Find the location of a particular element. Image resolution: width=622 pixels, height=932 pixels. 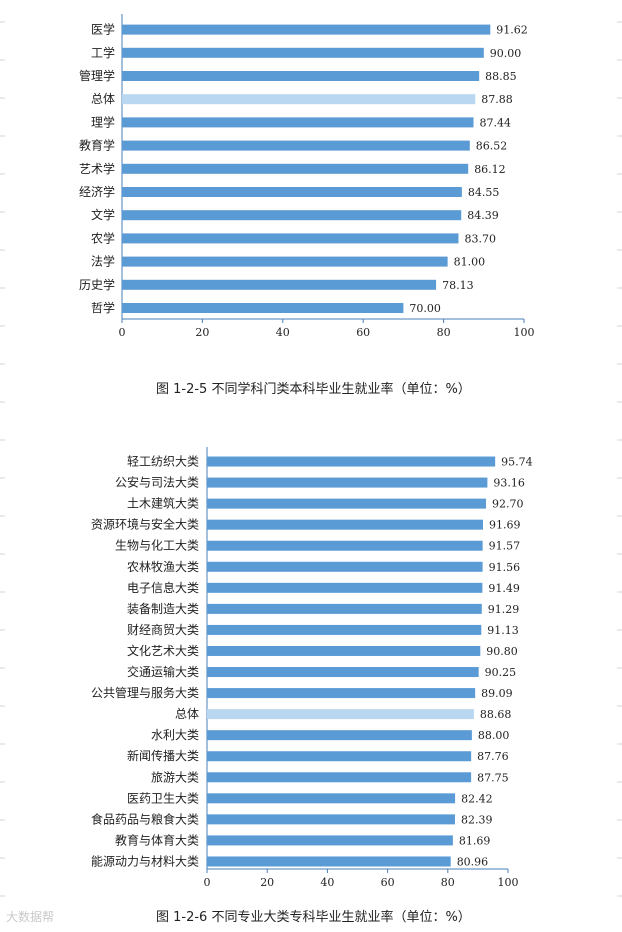

chart2-category-label: 土木建筑大类 is located at coordinates (163, 503).